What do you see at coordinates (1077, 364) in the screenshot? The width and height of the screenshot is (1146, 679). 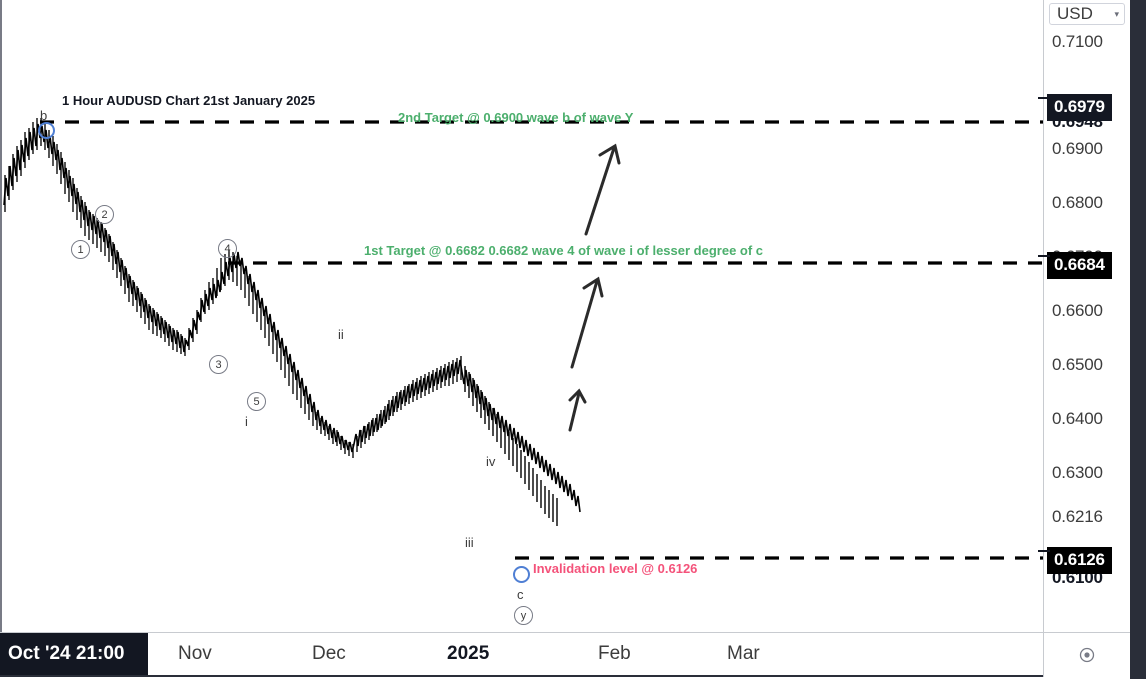 I see `price-tick-4: 0.6500` at bounding box center [1077, 364].